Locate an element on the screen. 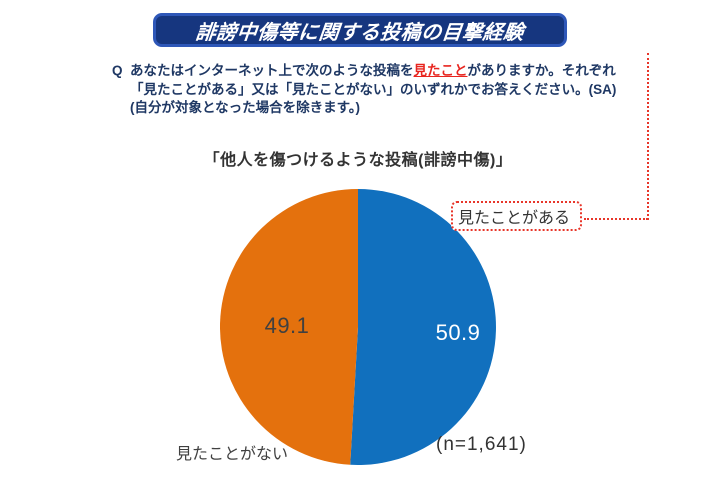 This screenshot has width=720, height=480. chart-title: 「他人を傷つけるような投稿(誹謗中傷)」 is located at coordinates (358, 160).